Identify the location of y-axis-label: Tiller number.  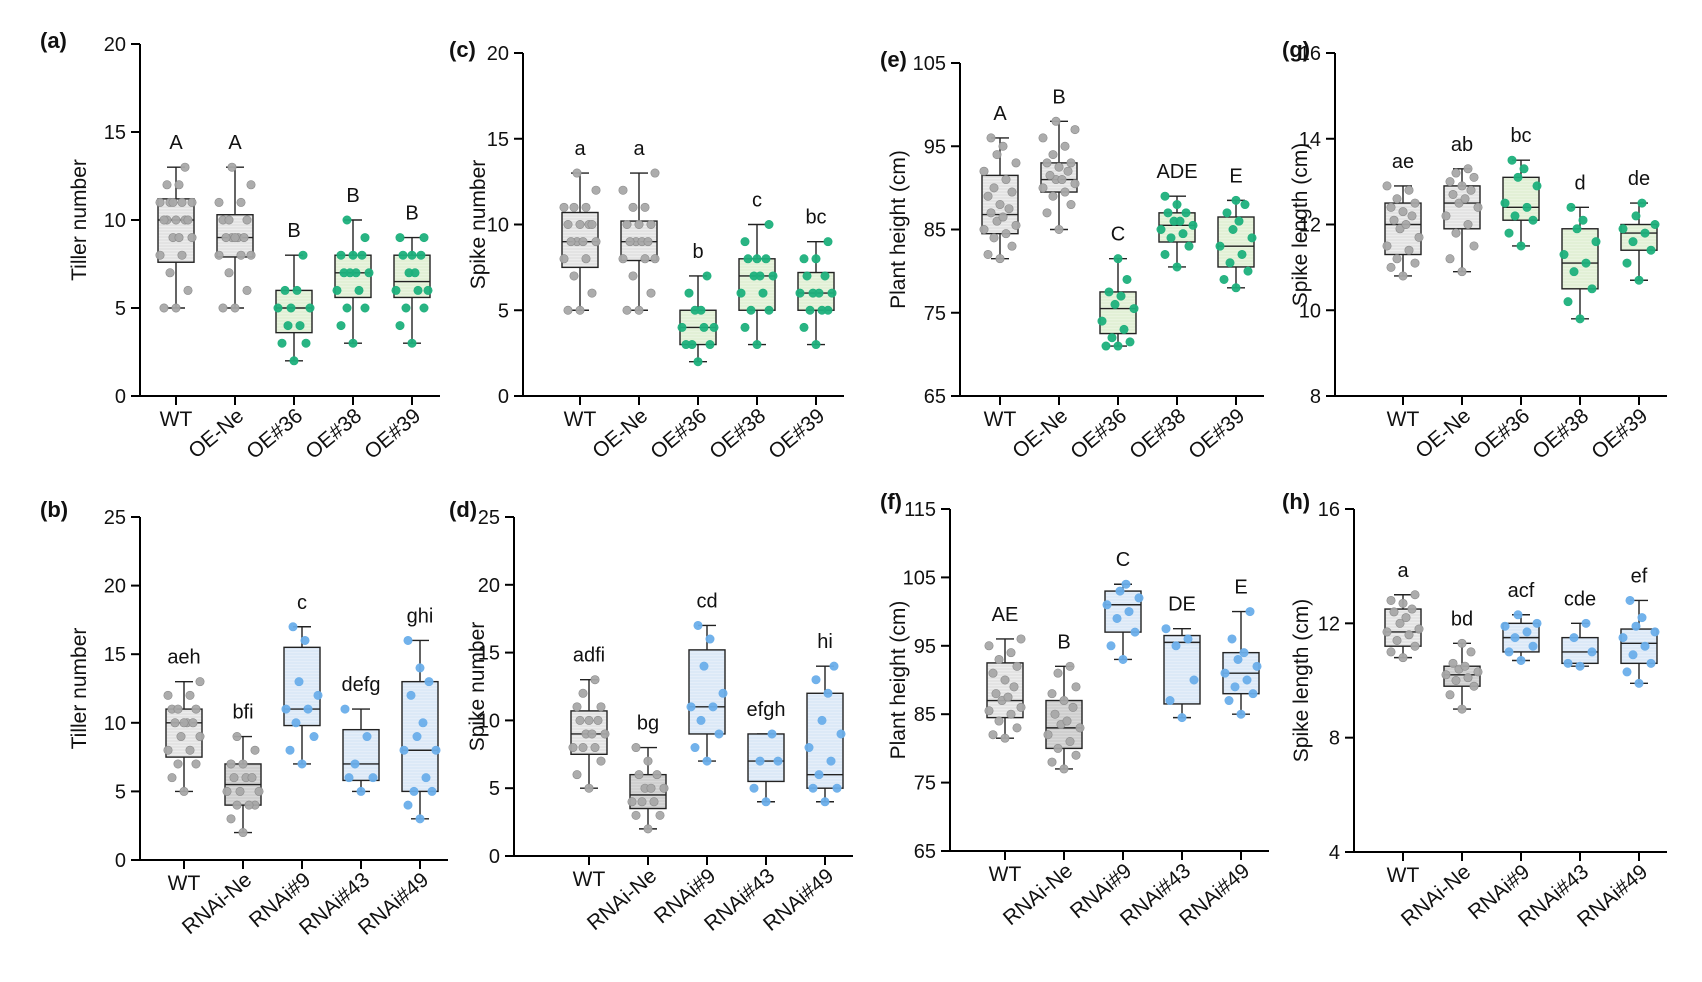
(79, 689).